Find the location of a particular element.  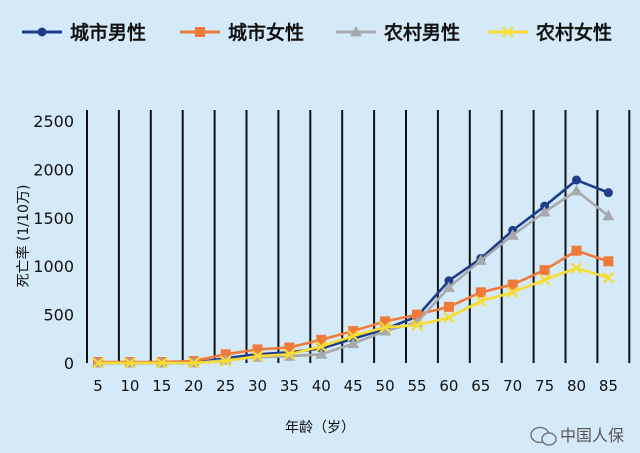

x-axis-ticks: 5 10 15 20 25 30 35 40 45 50 55 60 65 70 75 80 85 is located at coordinates (355, 386).